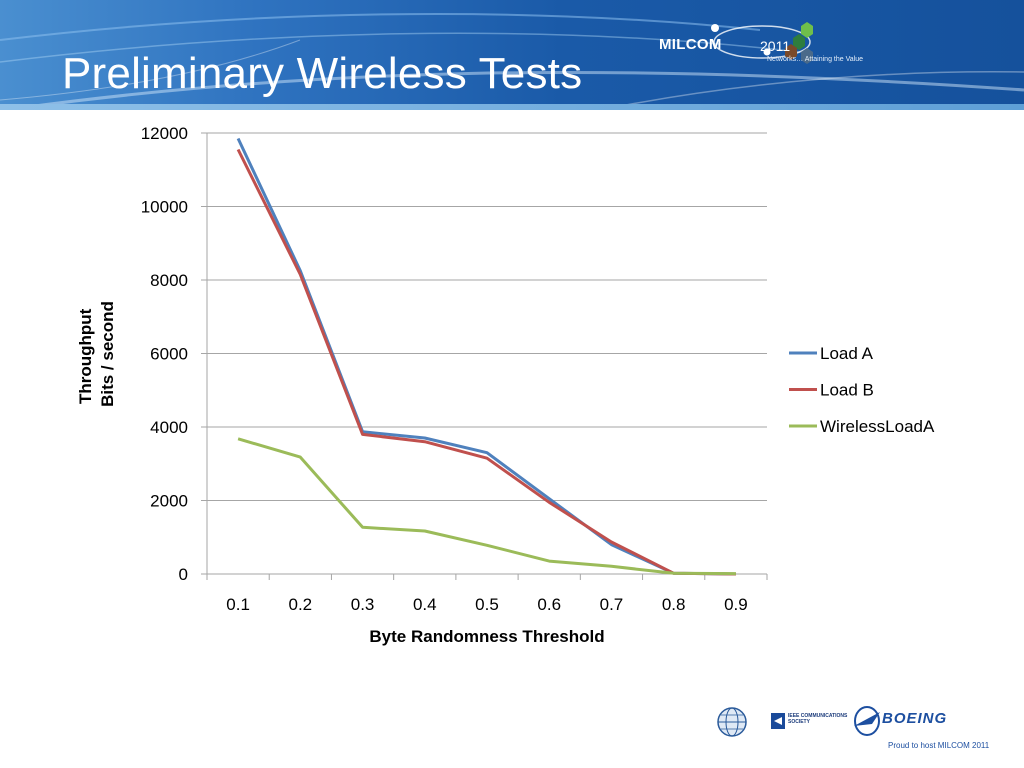  Describe the element at coordinates (867, 721) in the screenshot. I see `boeing-logo-icon` at that location.